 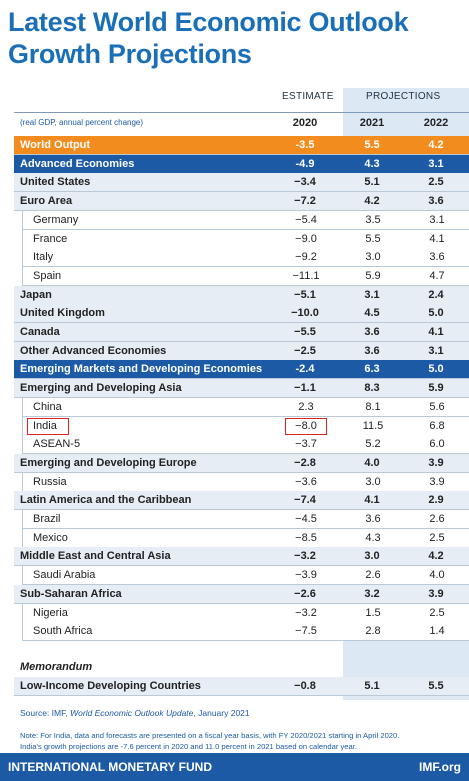 I want to click on row-label: Mexico, so click(x=50, y=537).